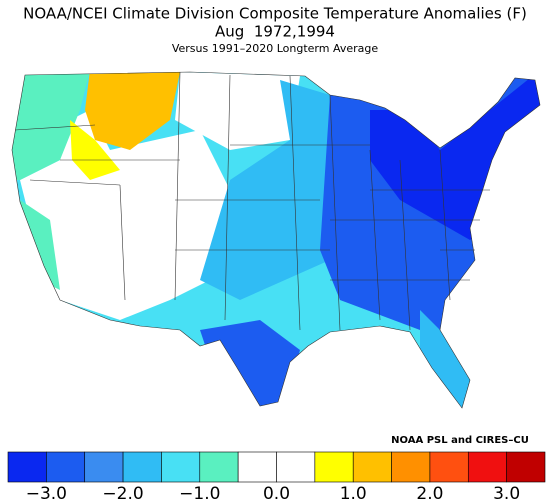 This screenshot has width=550, height=504. What do you see at coordinates (275, 32) in the screenshot?
I see `subtitle: Aug 1972,1994` at bounding box center [275, 32].